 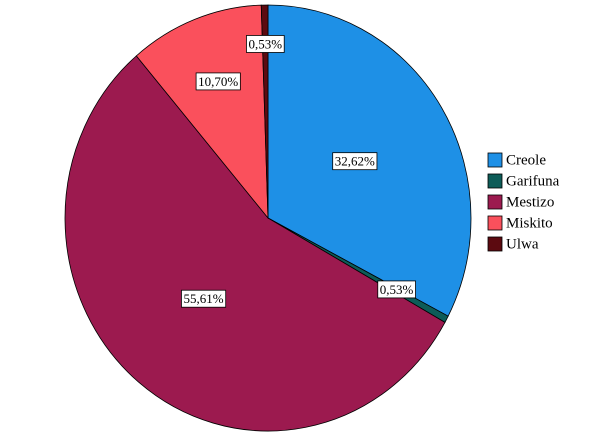 What do you see at coordinates (533, 181) in the screenshot?
I see `legend-label: Garifuna` at bounding box center [533, 181].